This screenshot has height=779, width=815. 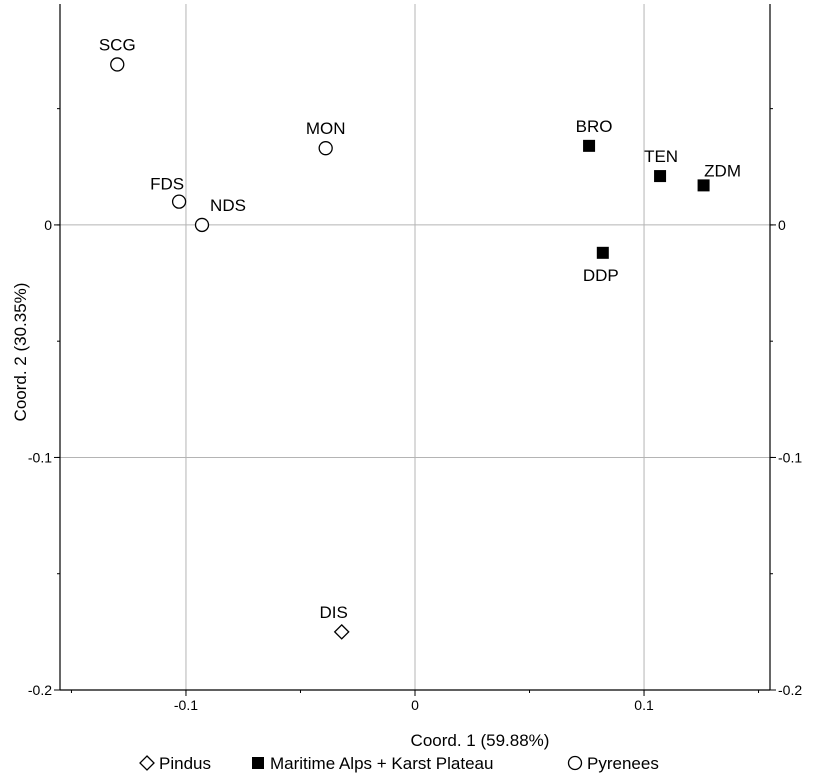 I want to click on point-label-nds: NDS, so click(x=228, y=205).